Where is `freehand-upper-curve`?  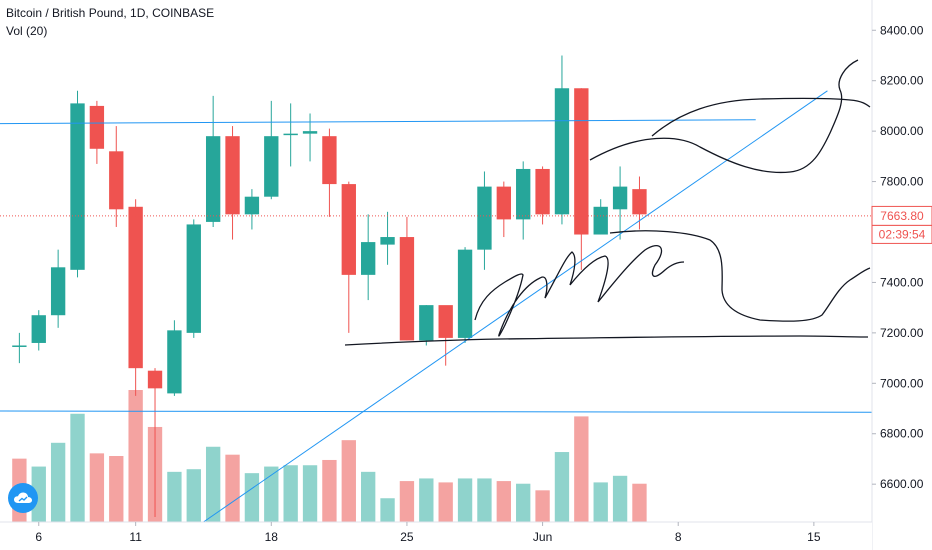
freehand-upper-curve is located at coordinates (724, 116).